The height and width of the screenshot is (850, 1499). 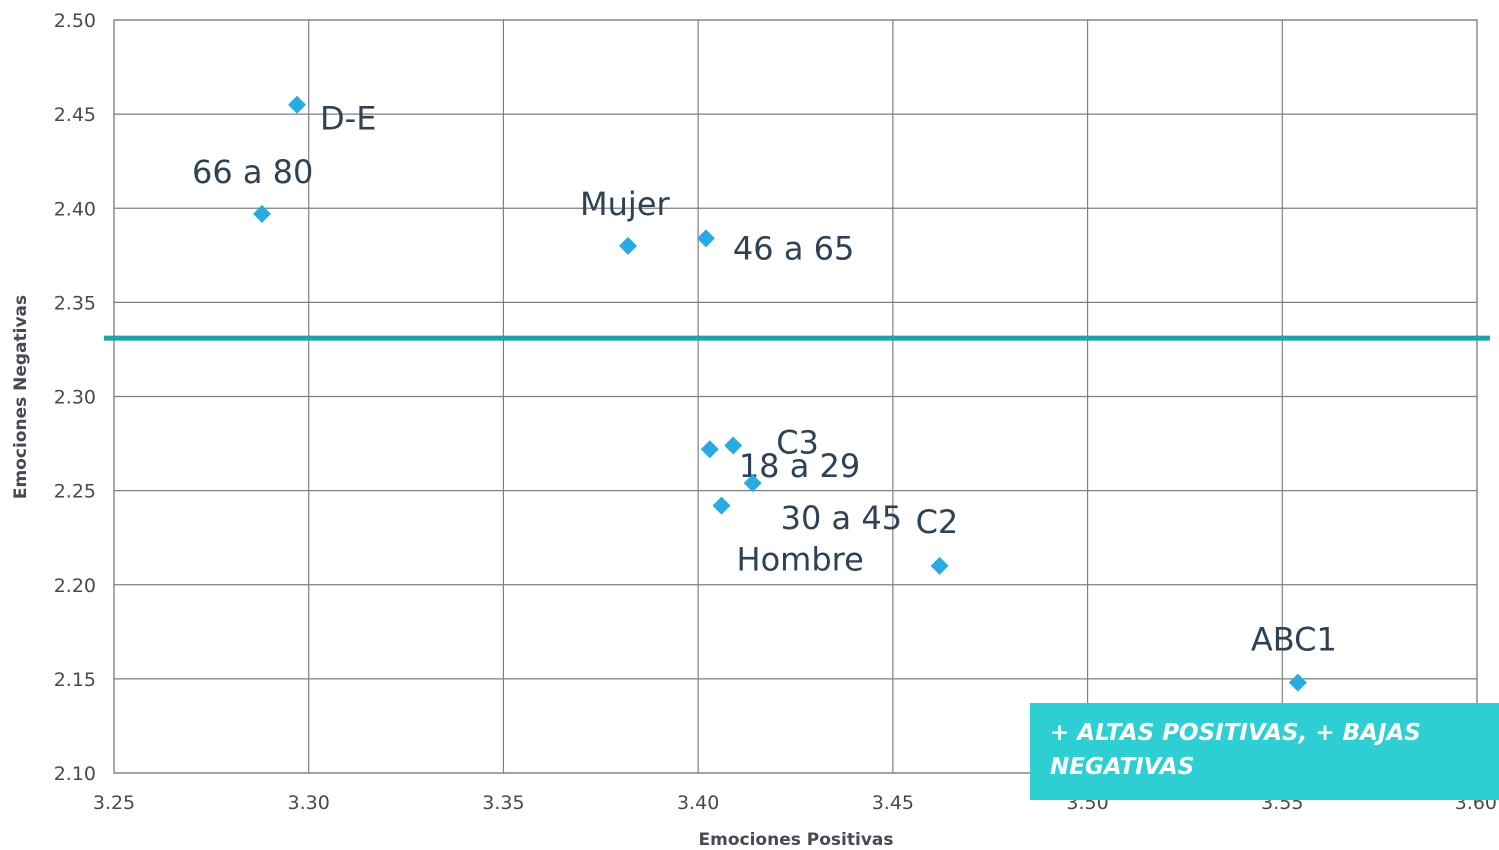 I want to click on point-label: 30 a 45, so click(x=841, y=518).